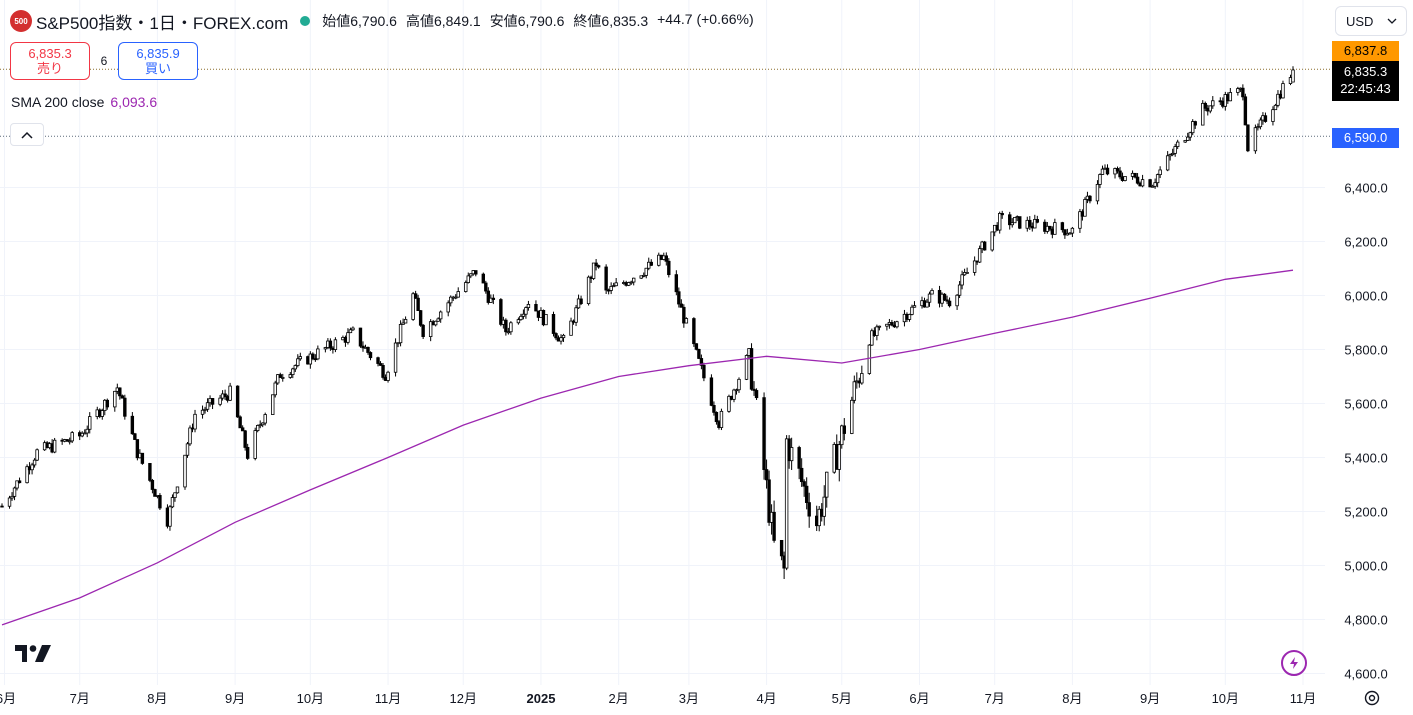  I want to click on collapse-legend-button, so click(27, 134).